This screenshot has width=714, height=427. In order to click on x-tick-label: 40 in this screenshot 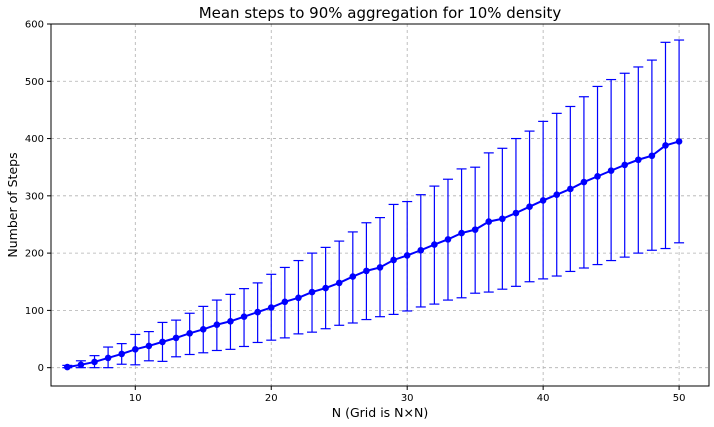, I will do `click(543, 398)`.